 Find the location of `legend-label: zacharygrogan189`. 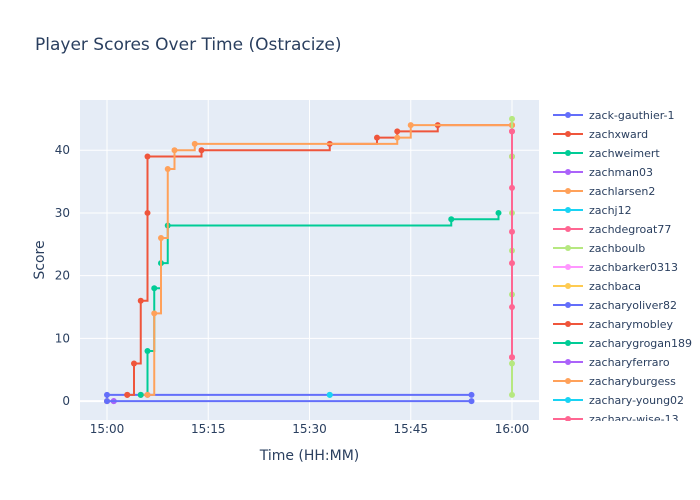

legend-label: zacharygrogan189 is located at coordinates (640, 343).